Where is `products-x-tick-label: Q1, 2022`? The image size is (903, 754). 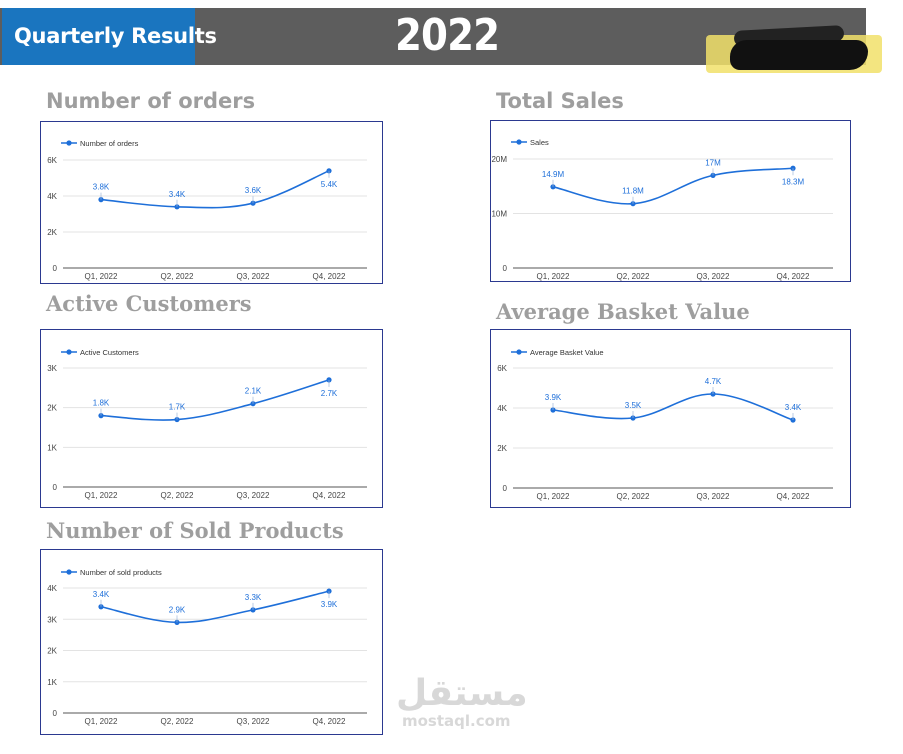 products-x-tick-label: Q1, 2022 is located at coordinates (101, 721).